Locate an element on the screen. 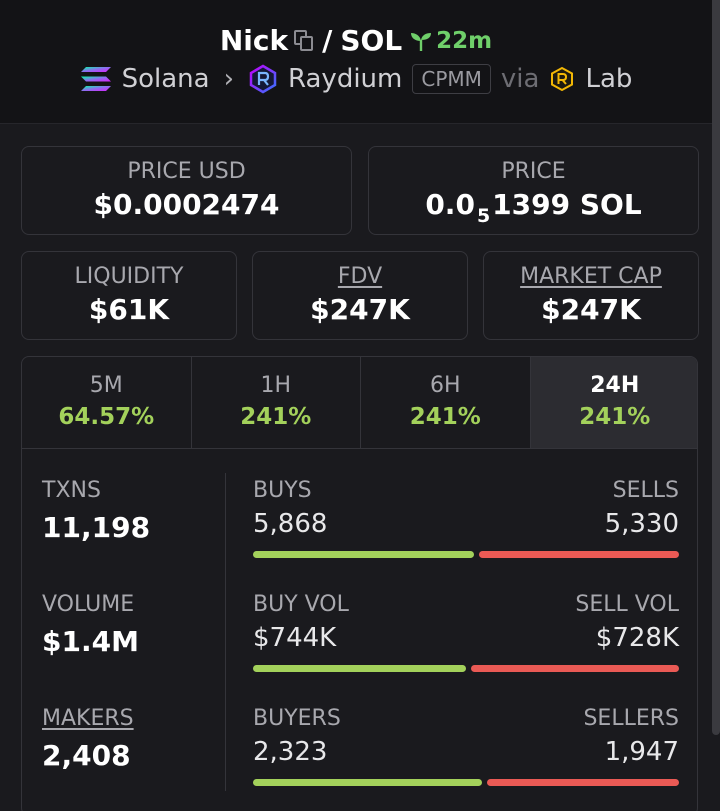 This screenshot has height=811, width=720. tab-5m: 5M 64.57% is located at coordinates (107, 402).